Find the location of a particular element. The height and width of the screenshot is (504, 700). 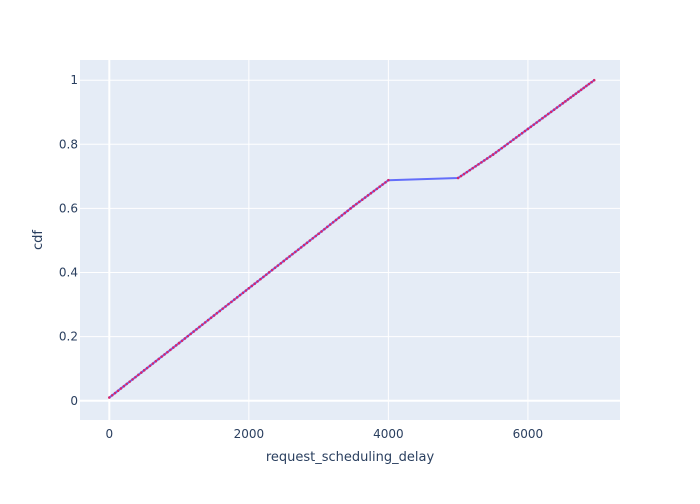

y-tick-label: 0.2 is located at coordinates (68, 337).